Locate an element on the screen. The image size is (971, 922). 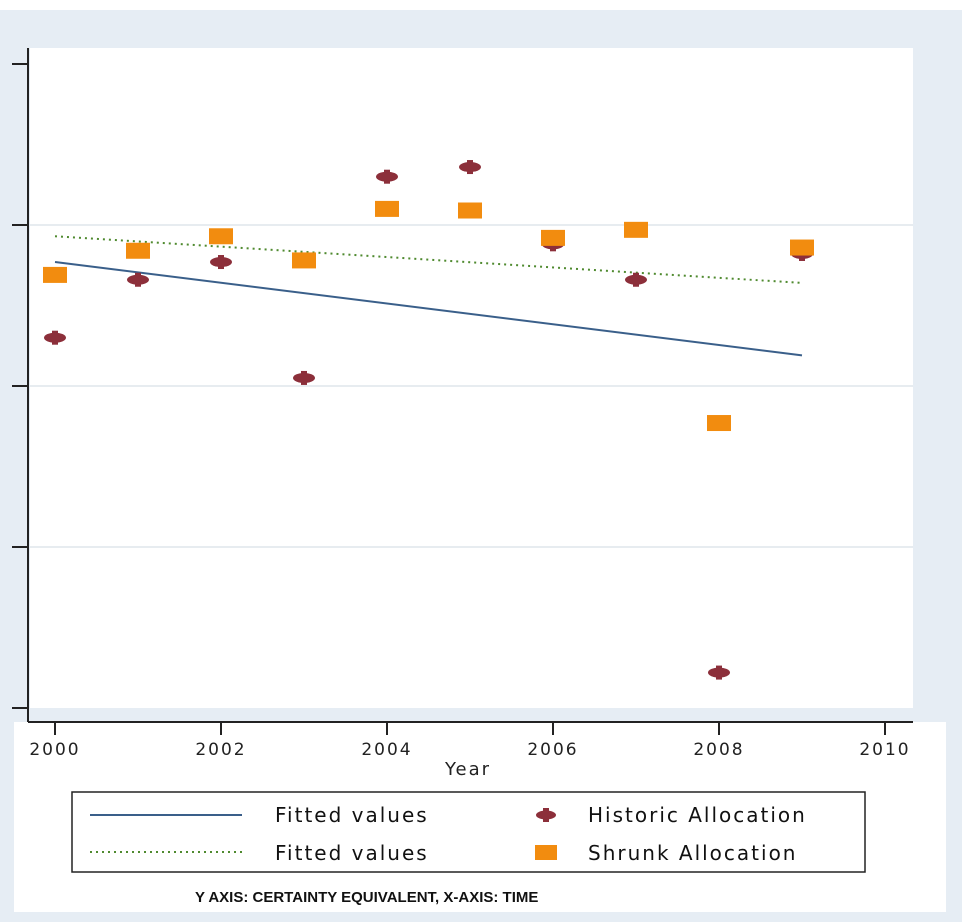
x-ticks: 2000 2002 2004 2006 2008 2010 is located at coordinates (469, 741).